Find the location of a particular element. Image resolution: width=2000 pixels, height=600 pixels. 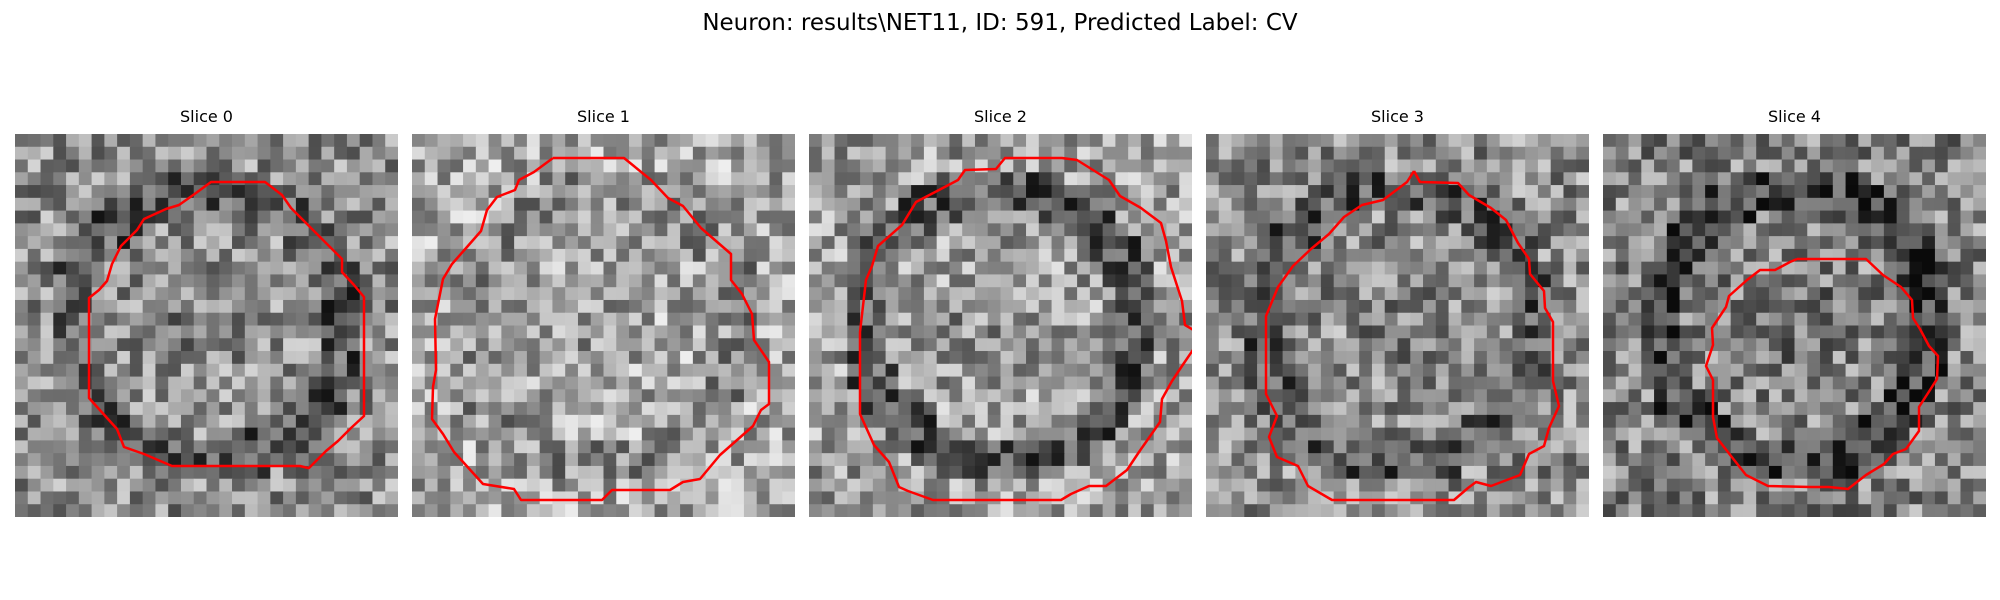

slice-panel-1: Slice 1 is located at coordinates (603, 313).